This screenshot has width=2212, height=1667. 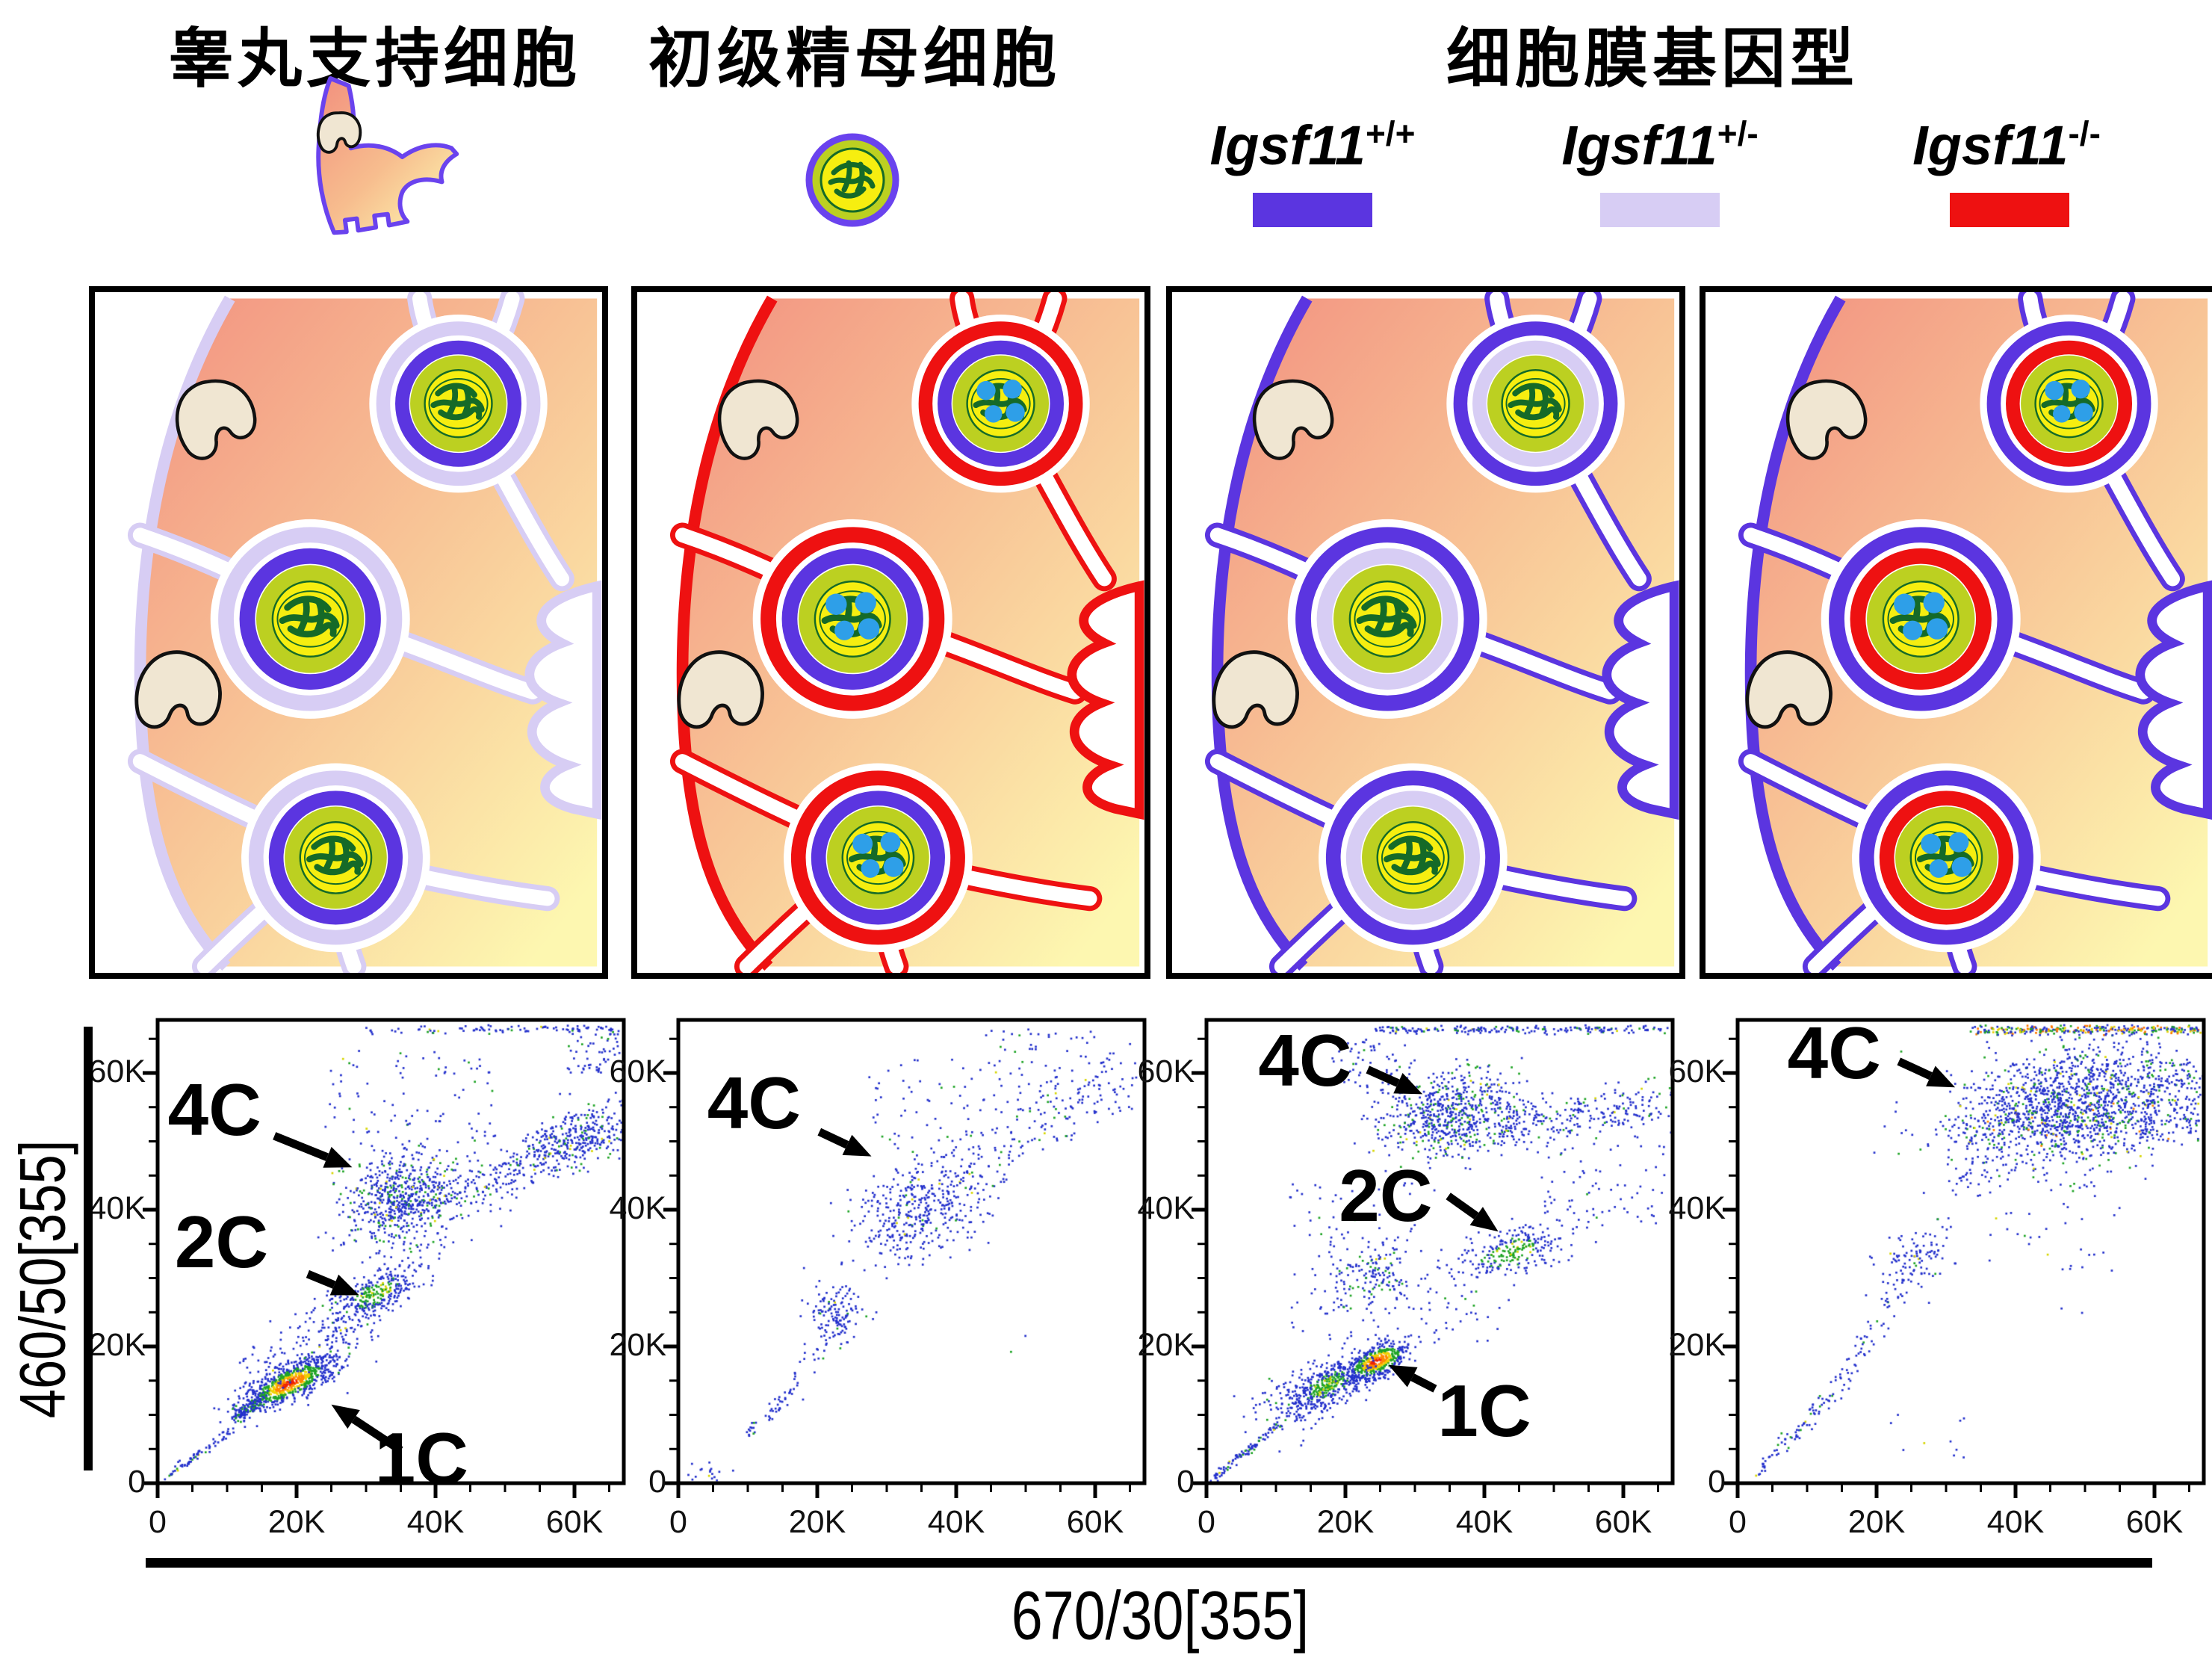 What do you see at coordinates (1149, 1563) in the screenshot?
I see `x-axis-bar` at bounding box center [1149, 1563].